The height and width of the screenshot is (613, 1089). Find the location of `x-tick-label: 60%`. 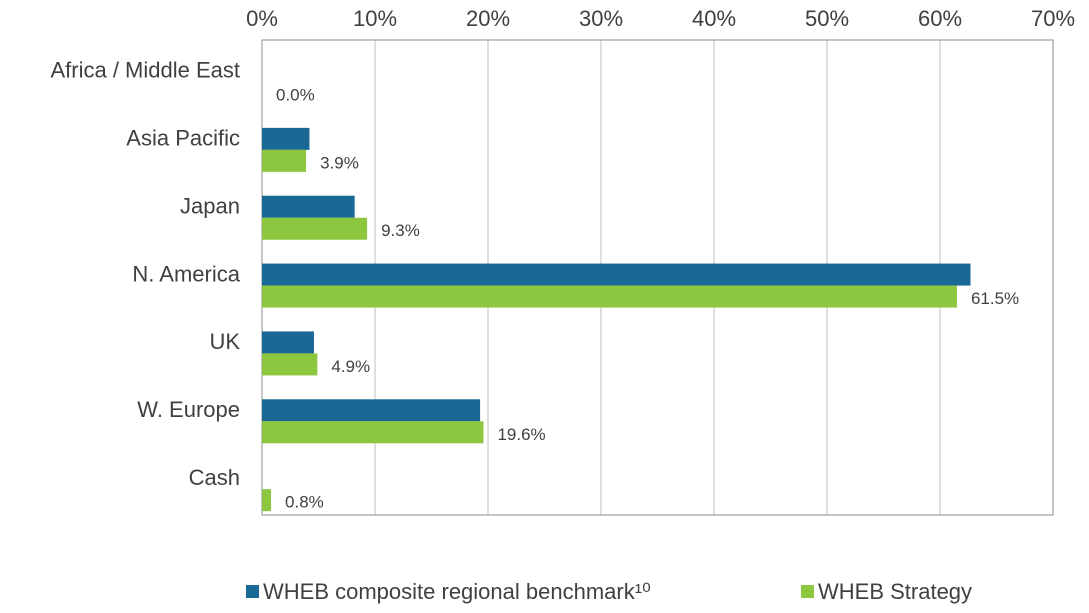

x-tick-label: 60% is located at coordinates (940, 18).